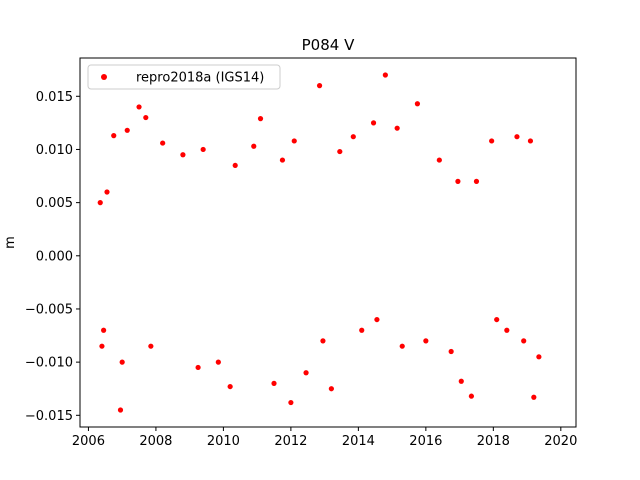 The width and height of the screenshot is (640, 480). I want to click on y-tick-label: −0.015, so click(49, 416).